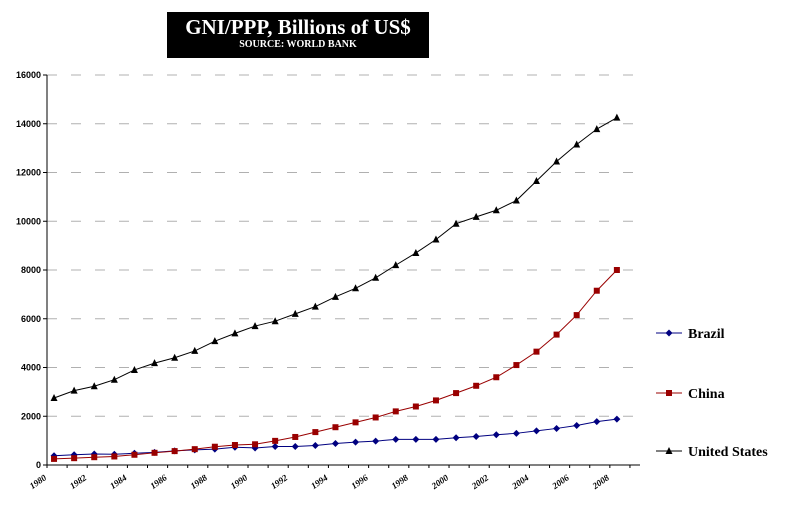  What do you see at coordinates (28, 173) in the screenshot?
I see `y-tick-label: 12000` at bounding box center [28, 173].